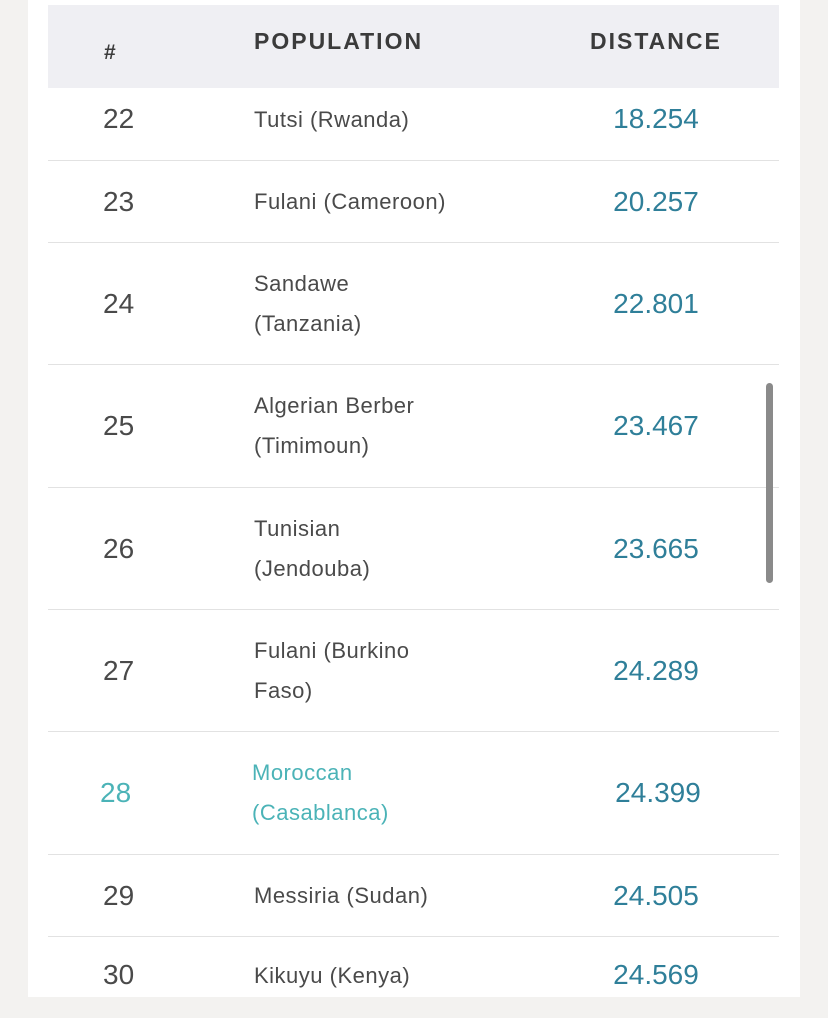  Describe the element at coordinates (413, 977) in the screenshot. I see `table-row: 30 Kikuyu (Kenya) 24.569` at that location.